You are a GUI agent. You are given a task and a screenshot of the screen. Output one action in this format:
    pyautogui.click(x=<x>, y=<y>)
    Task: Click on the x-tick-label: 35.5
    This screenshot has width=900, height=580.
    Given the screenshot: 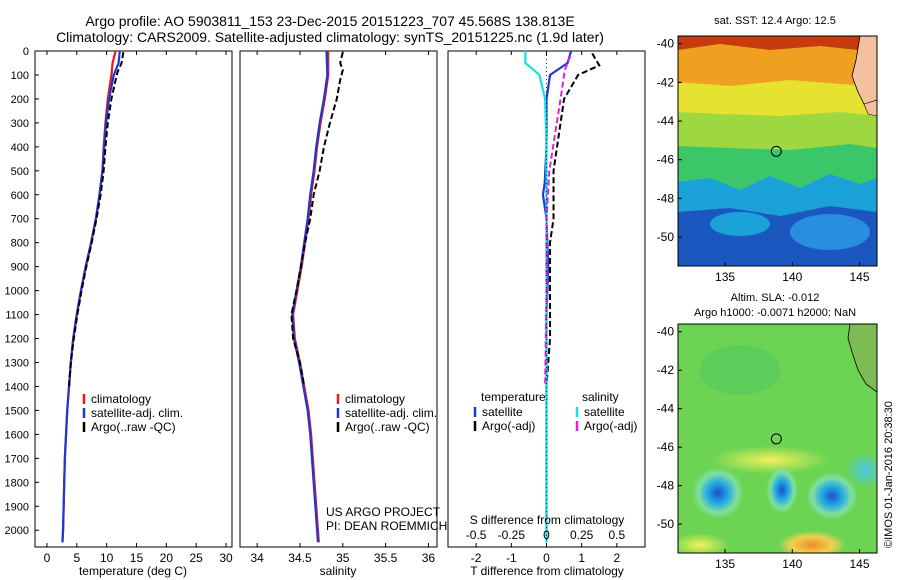 What is the action you would take?
    pyautogui.click(x=386, y=558)
    